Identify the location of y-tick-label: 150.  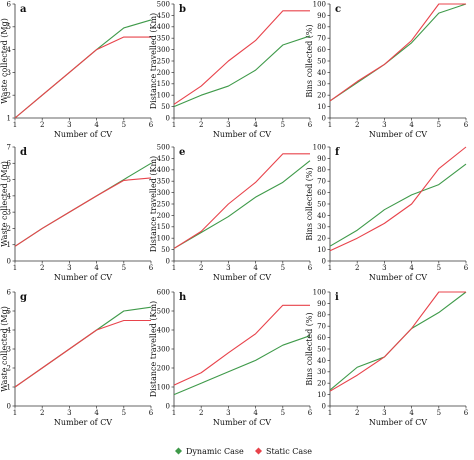
(163, 84).